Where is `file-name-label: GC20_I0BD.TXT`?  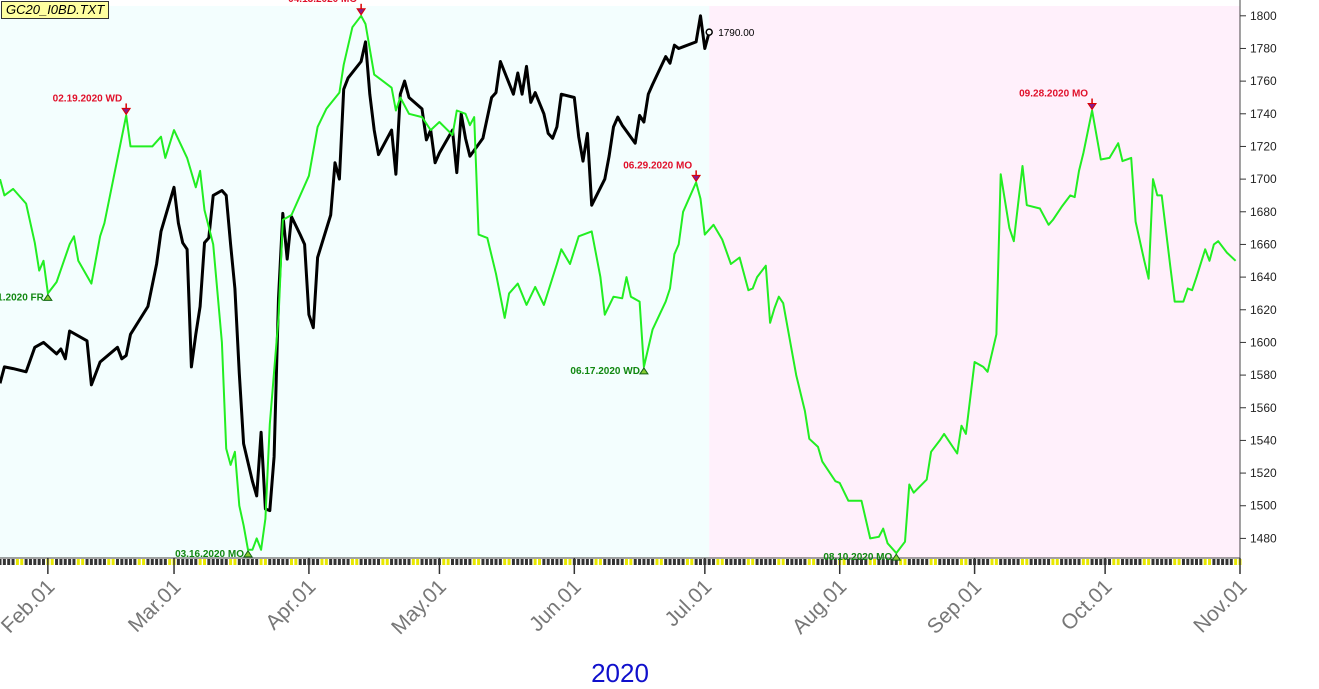 file-name-label: GC20_I0BD.TXT is located at coordinates (55, 10).